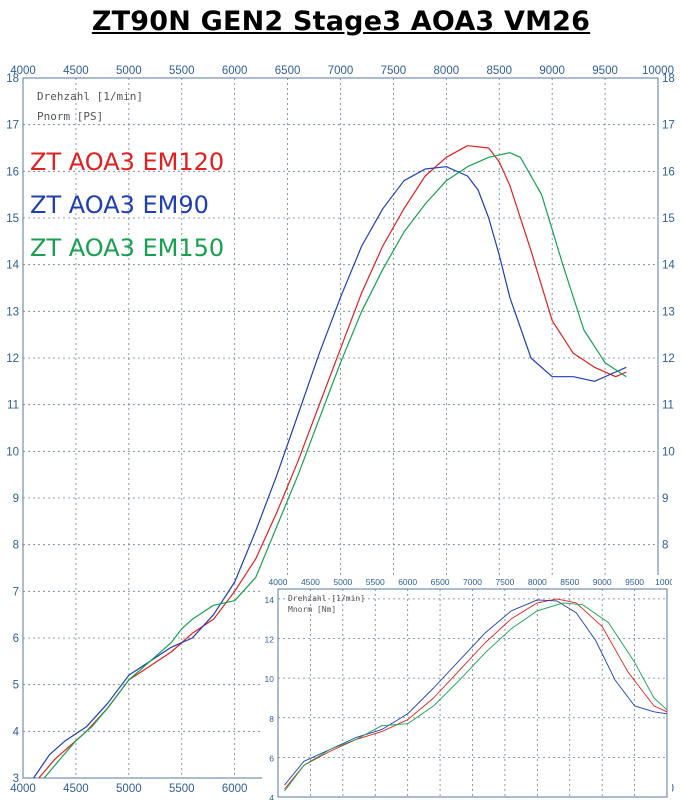 The height and width of the screenshot is (800, 682). What do you see at coordinates (270, 640) in the screenshot?
I see `inset-y-tick-label: 12` at bounding box center [270, 640].